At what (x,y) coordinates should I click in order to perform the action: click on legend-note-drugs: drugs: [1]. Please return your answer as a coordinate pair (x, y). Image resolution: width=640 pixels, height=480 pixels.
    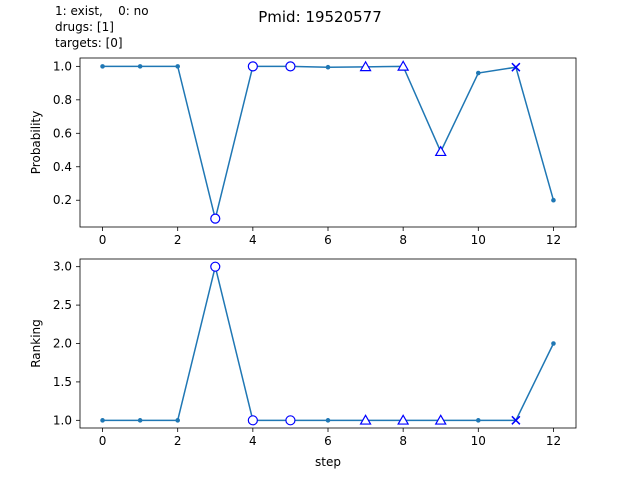
    Looking at the image, I should click on (84, 27).